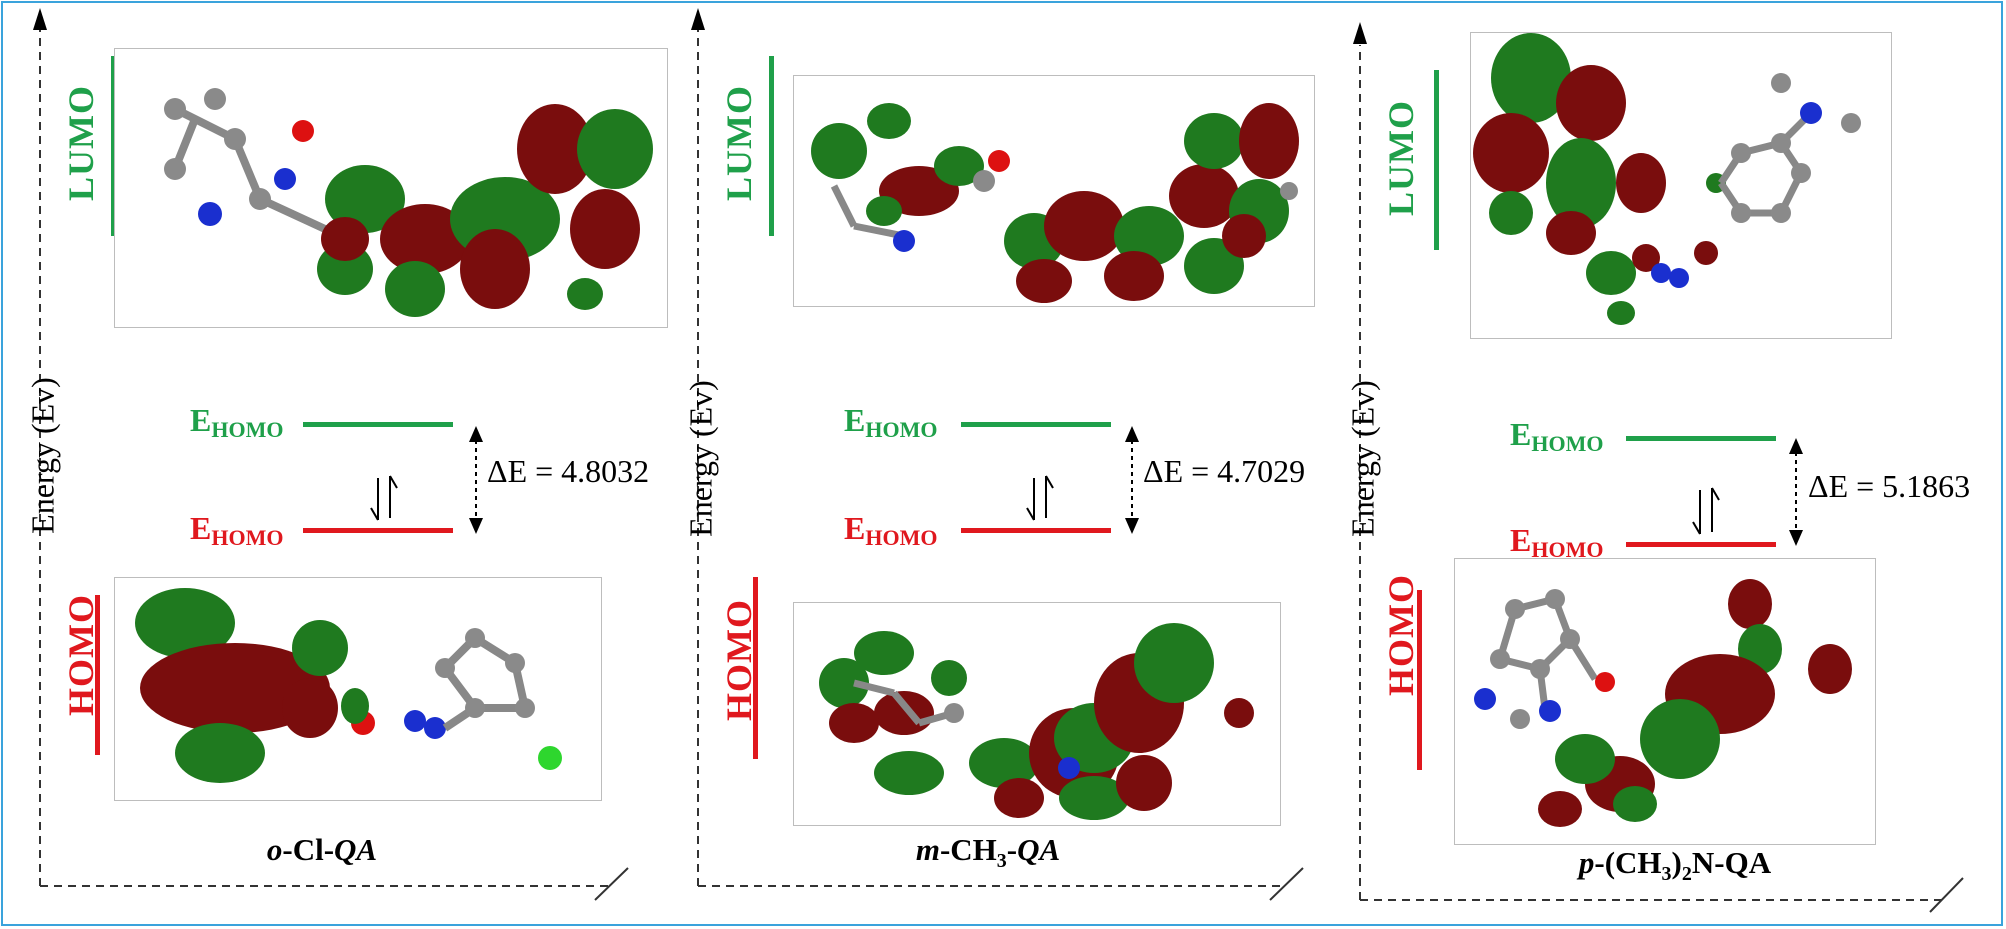 This screenshot has width=2006, height=929. Describe the element at coordinates (1889, 486) in the screenshot. I see `energy-gap-value: ΔE = 5.1863` at that location.